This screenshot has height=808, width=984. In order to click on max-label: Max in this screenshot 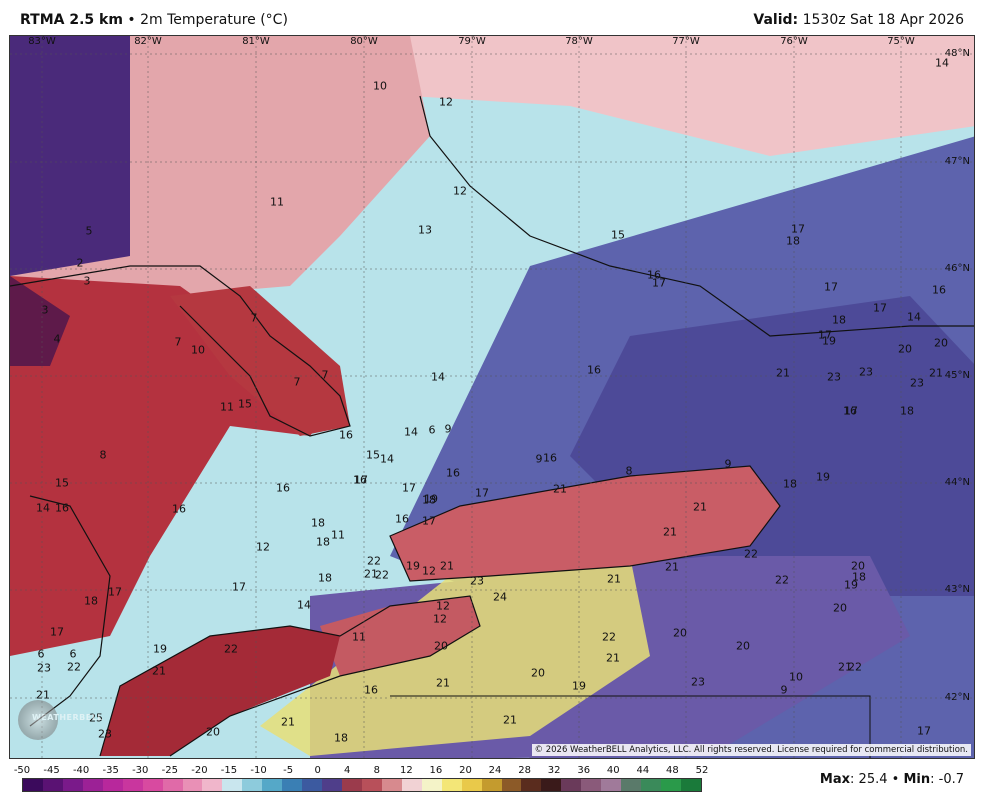, I will do `click(835, 779)`.